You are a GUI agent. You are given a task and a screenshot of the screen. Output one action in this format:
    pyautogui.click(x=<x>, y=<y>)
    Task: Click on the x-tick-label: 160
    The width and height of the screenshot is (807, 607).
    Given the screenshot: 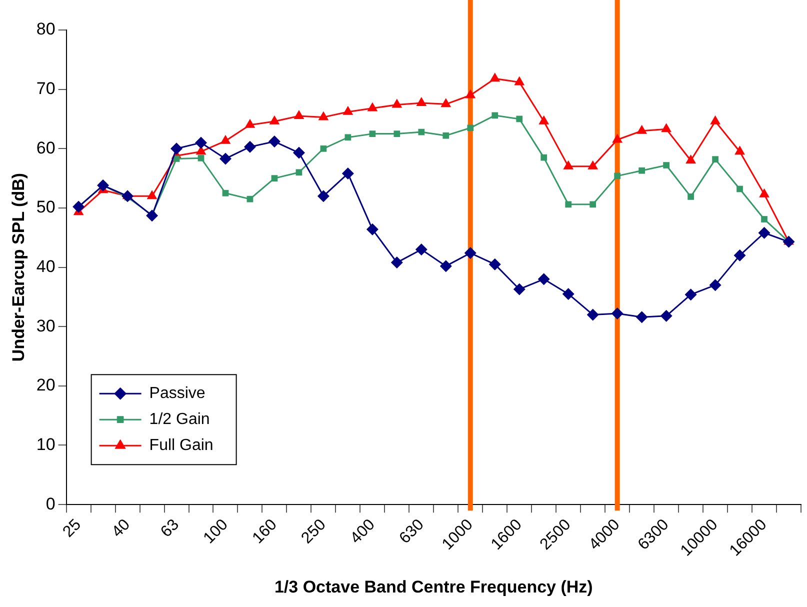 What is the action you would take?
    pyautogui.click(x=265, y=532)
    